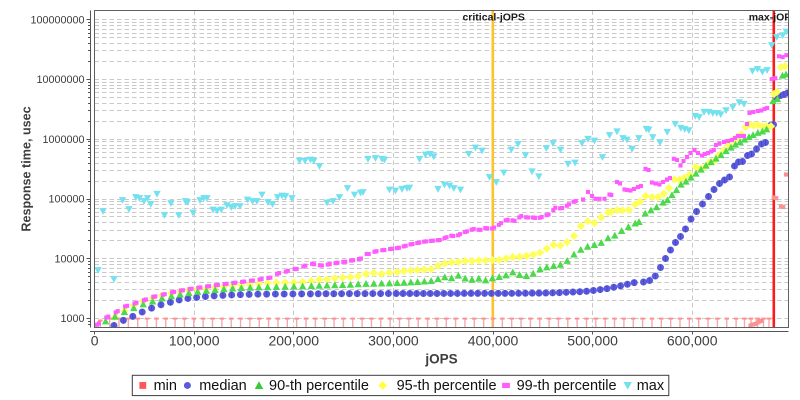 The width and height of the screenshot is (800, 400). I want to click on svg-text: 10000, so click(69, 259).